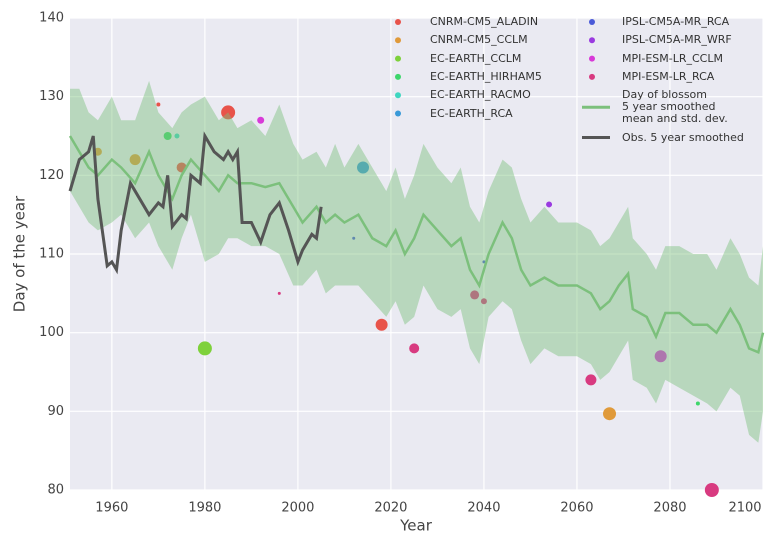 This screenshot has width=783, height=536. What do you see at coordinates (471, 113) in the screenshot?
I see `legend-label: EC-EARTH_RCA` at bounding box center [471, 113].